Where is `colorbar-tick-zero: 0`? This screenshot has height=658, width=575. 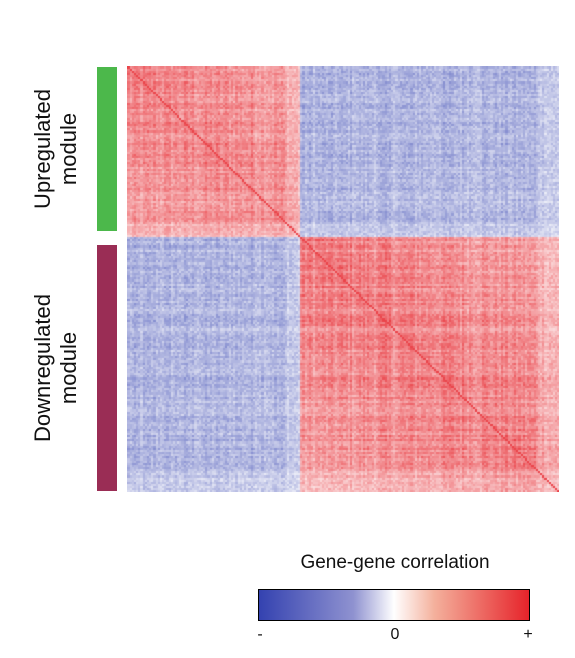
colorbar-tick-zero: 0 is located at coordinates (395, 634).